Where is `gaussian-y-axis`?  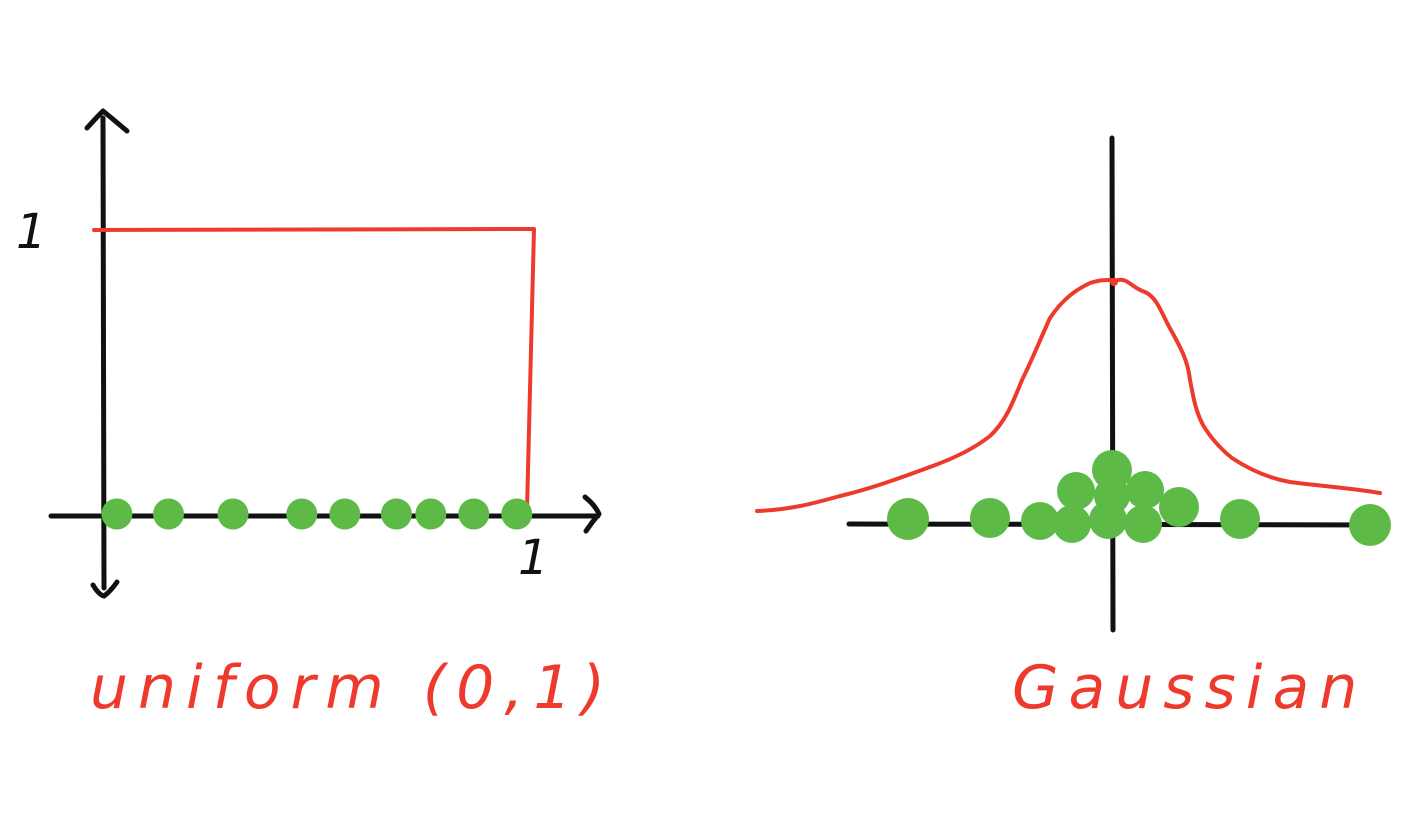
gaussian-y-axis is located at coordinates (1112, 384).